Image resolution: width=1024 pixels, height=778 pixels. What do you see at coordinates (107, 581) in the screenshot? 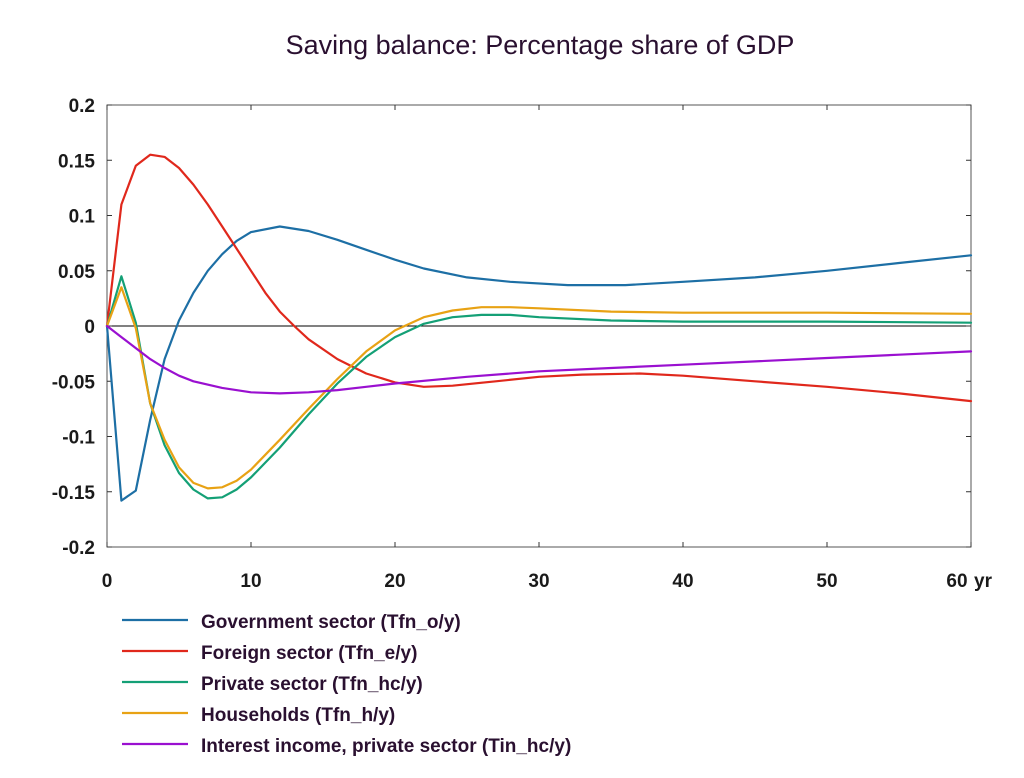
I see `x-tick-label: 0` at bounding box center [107, 581].